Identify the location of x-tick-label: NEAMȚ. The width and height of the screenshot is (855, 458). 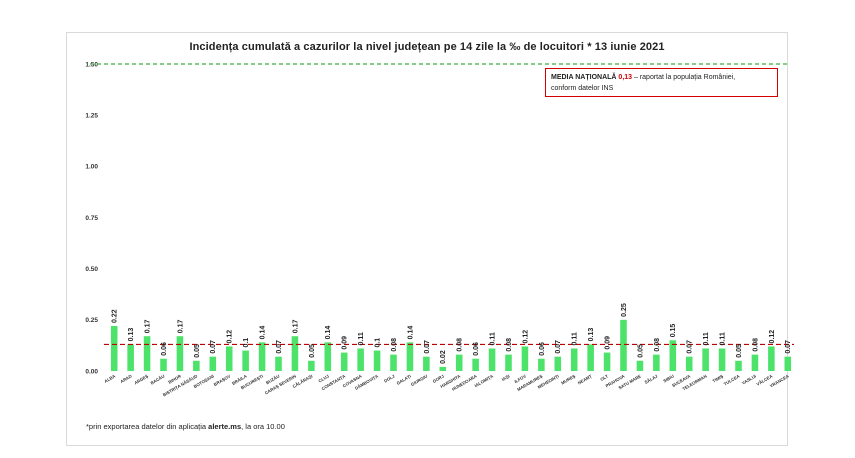
(585, 379).